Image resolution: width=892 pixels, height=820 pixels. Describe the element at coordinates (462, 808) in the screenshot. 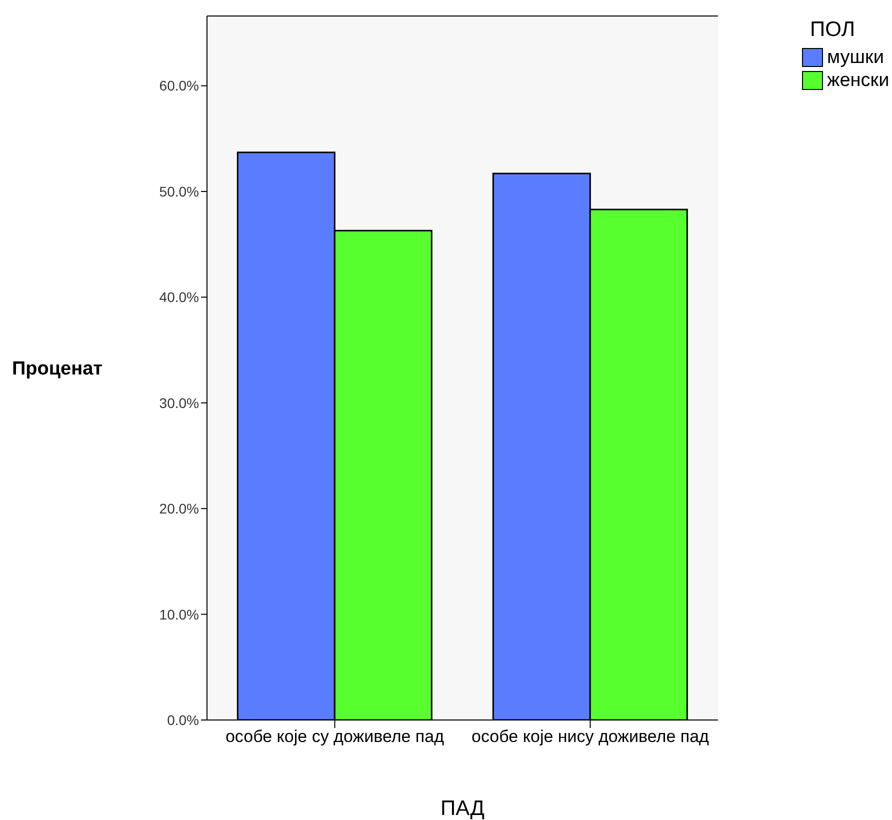

I see `x-axis-title: ПАД` at that location.